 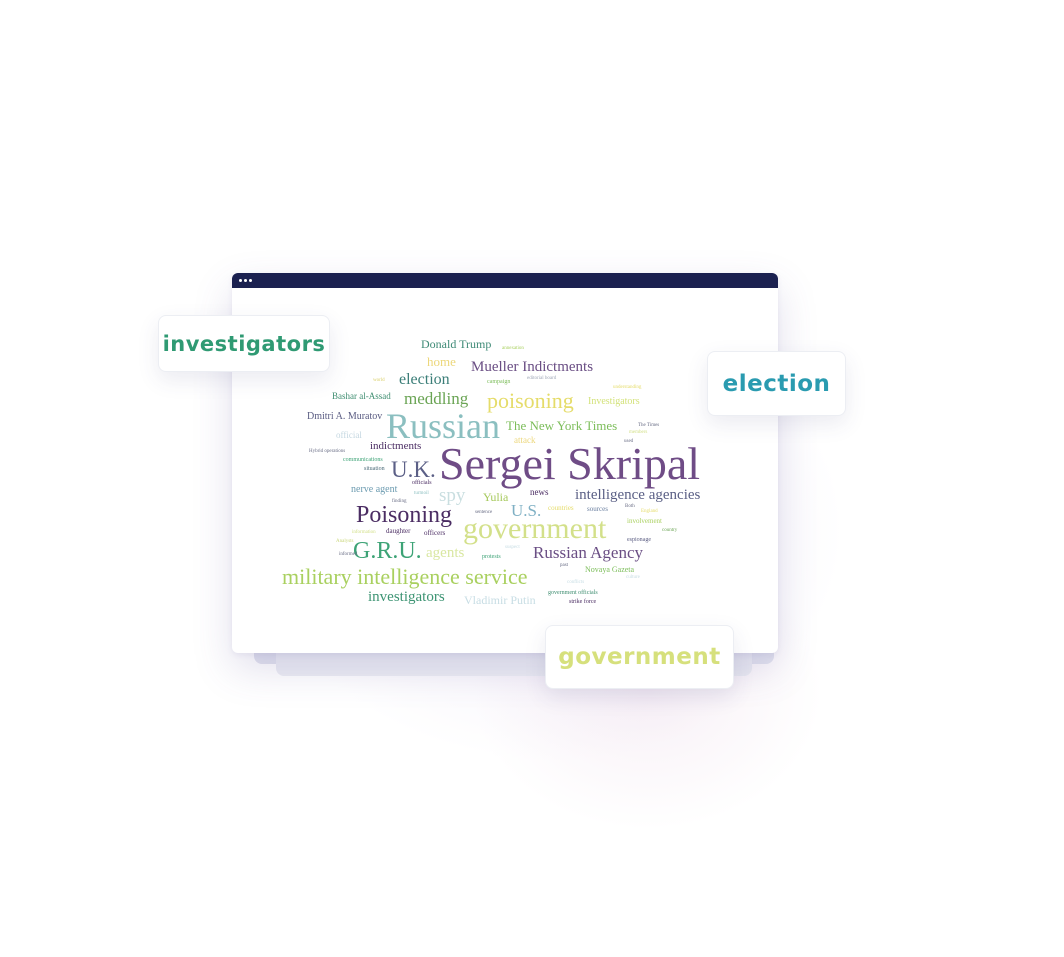 I want to click on word-cloud-term: members, so click(x=638, y=432).